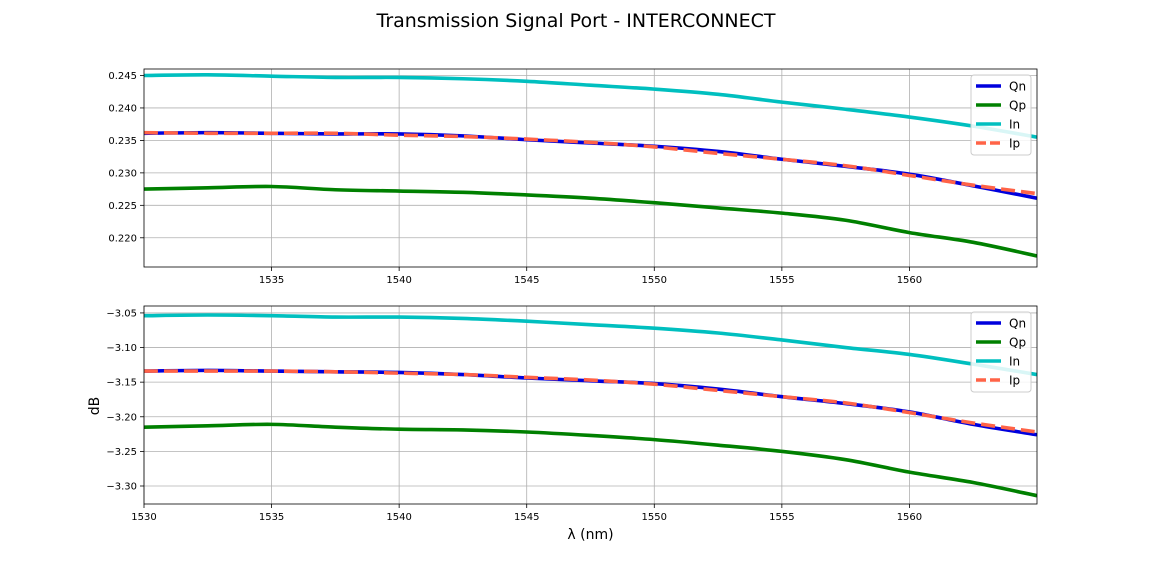 This screenshot has width=1152, height=576. What do you see at coordinates (122, 173) in the screenshot?
I see `y-tick-label: 0.230` at bounding box center [122, 173].